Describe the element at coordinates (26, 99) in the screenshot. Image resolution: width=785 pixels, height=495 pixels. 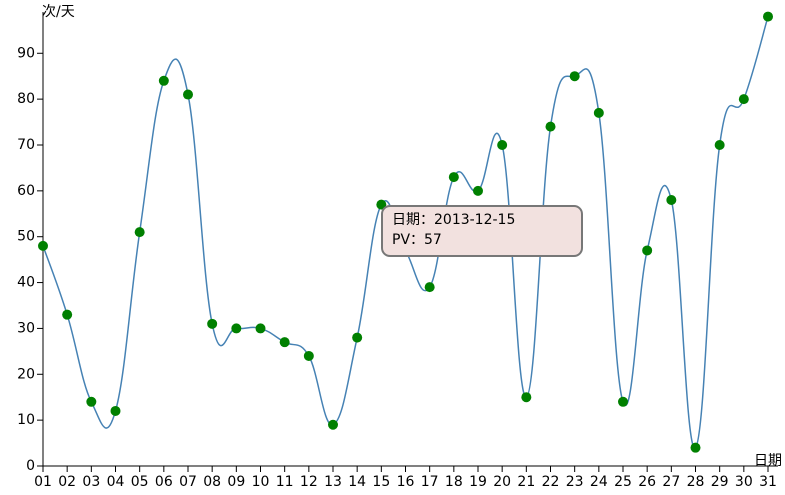
I see `y-tick-label: 80` at that location.